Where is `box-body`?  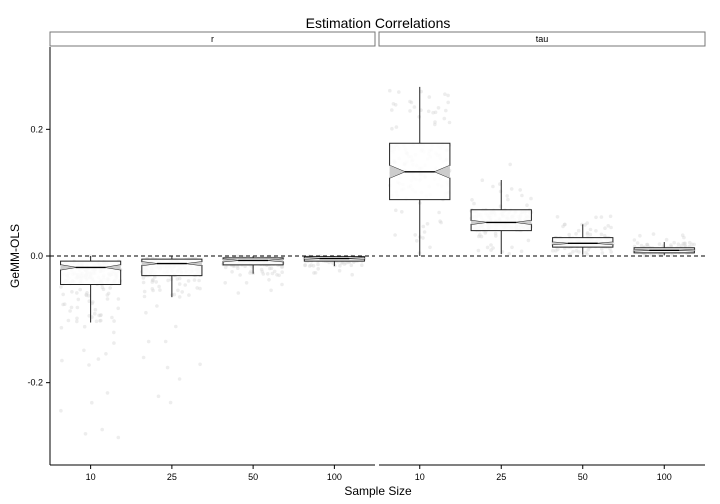
box-body is located at coordinates (172, 267).